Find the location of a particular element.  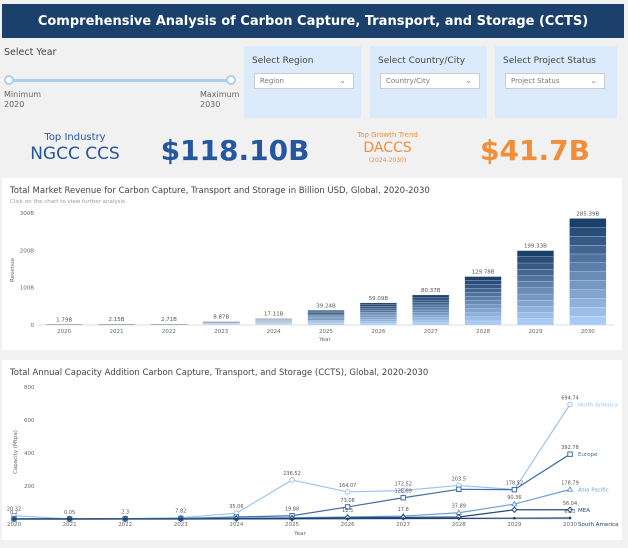

status-filter-label: Select Project Status is located at coordinates (549, 61).